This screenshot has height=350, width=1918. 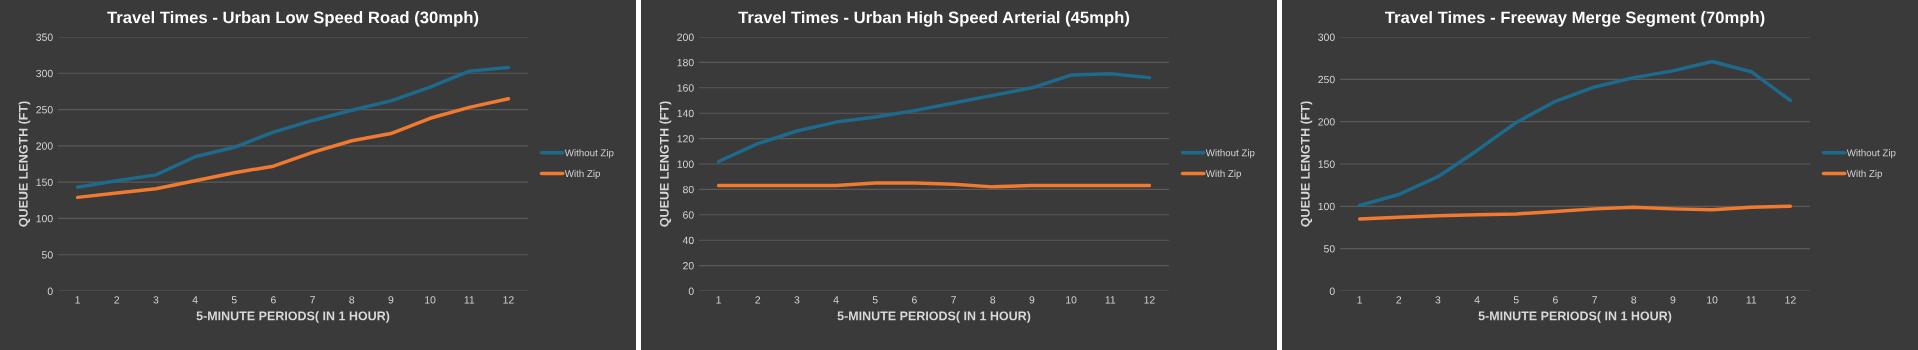 What do you see at coordinates (685, 88) in the screenshot?
I see `y-tick-label: 160` at bounding box center [685, 88].